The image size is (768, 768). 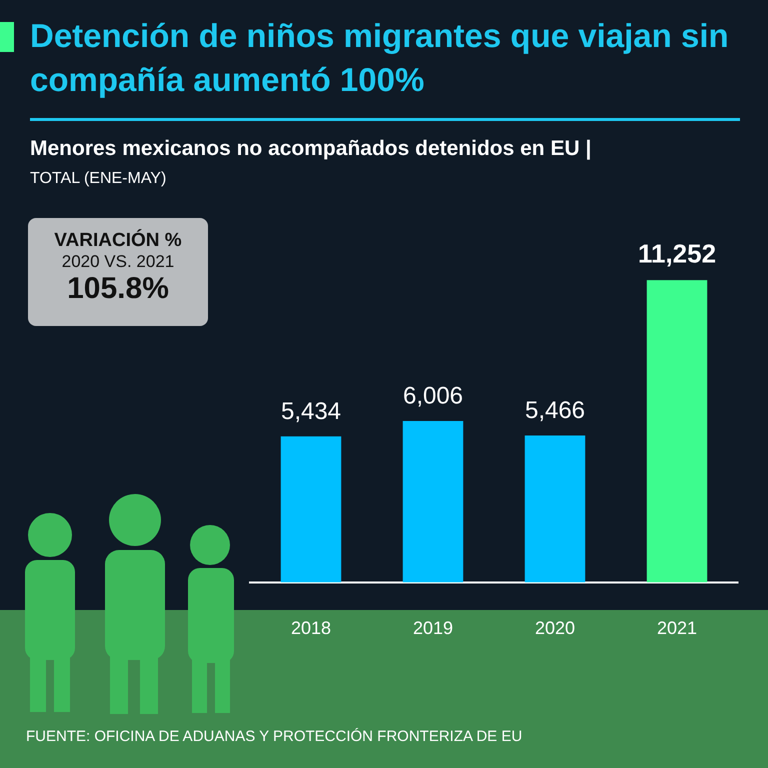 I want to click on data-label: 5,434, so click(x=311, y=412).